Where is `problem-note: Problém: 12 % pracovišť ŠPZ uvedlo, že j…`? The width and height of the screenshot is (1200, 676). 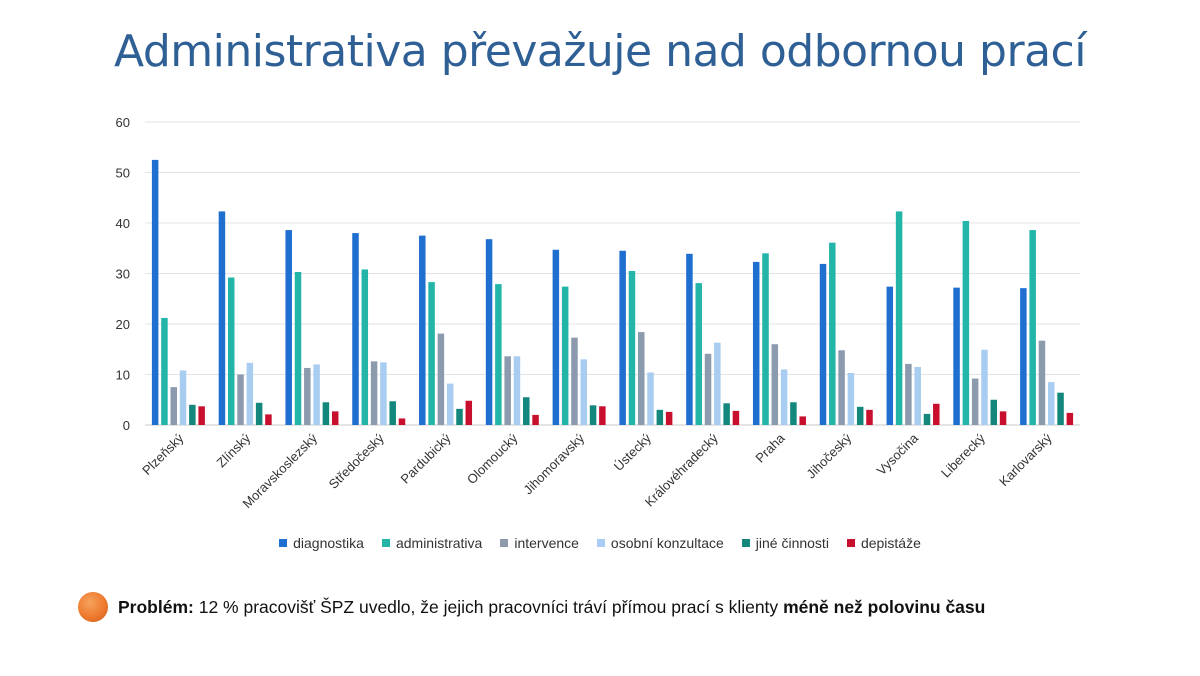
problem-note: Problém: 12 % pracovišť ŠPZ uvedlo, že j… is located at coordinates (531, 607).